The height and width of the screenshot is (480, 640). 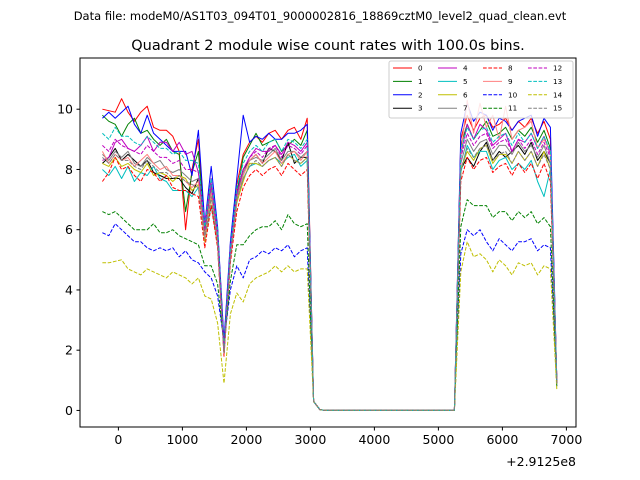 What do you see at coordinates (557, 81) in the screenshot?
I see `legend-label-13: 13` at bounding box center [557, 81].